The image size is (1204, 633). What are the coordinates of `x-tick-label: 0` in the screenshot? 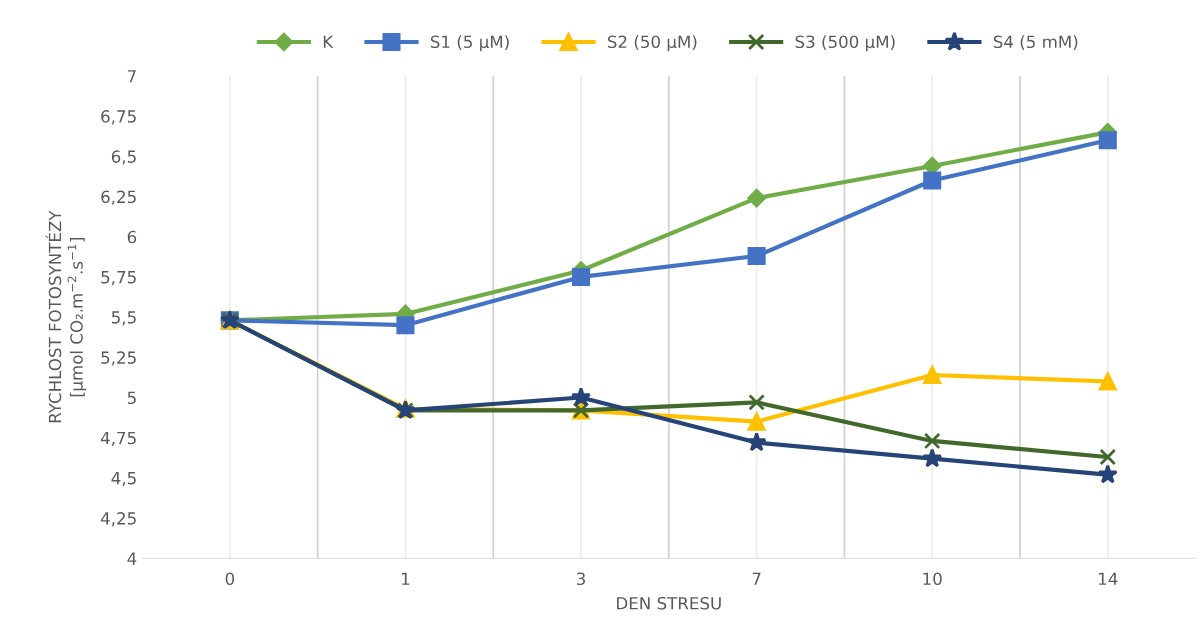 It's located at (230, 579).